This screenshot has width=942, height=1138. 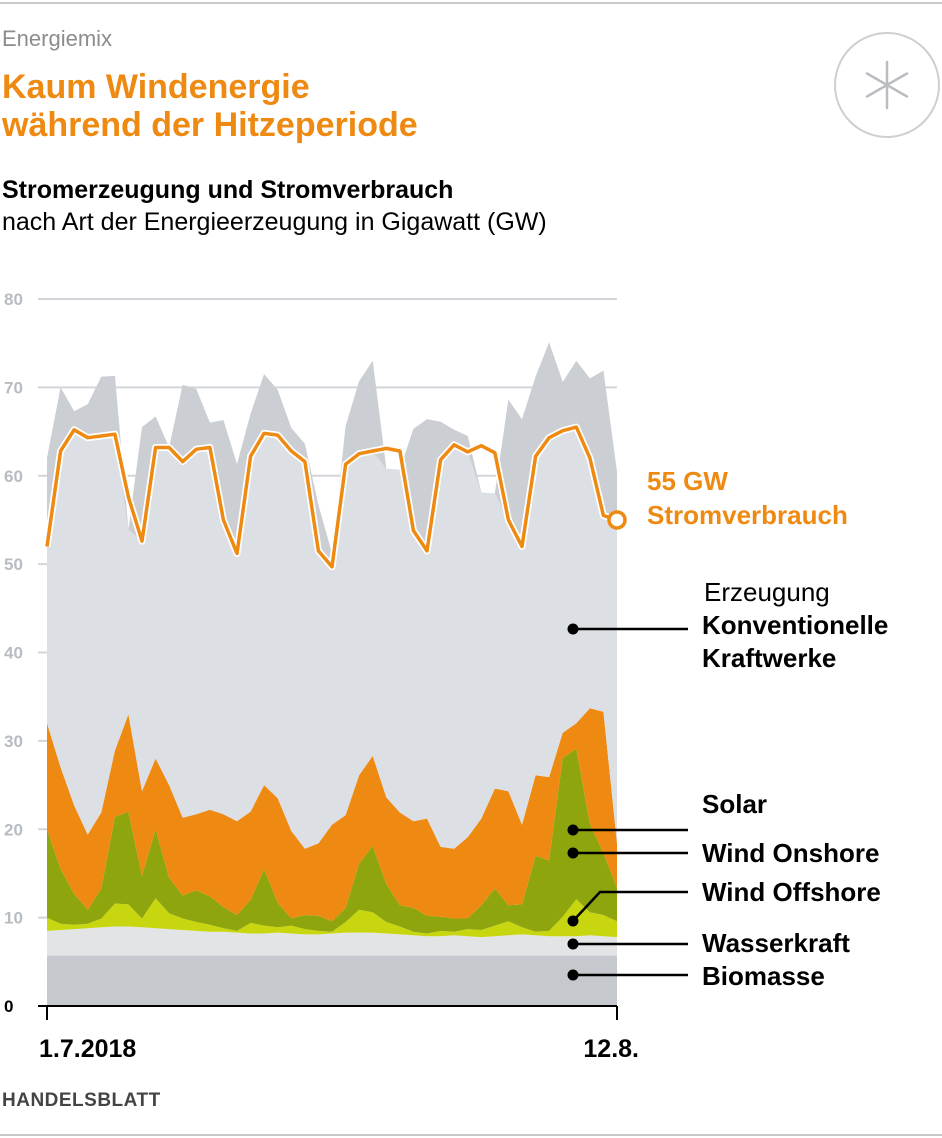 What do you see at coordinates (687, 481) in the screenshot?
I see `consumption-annotation-value: 55 GW` at bounding box center [687, 481].